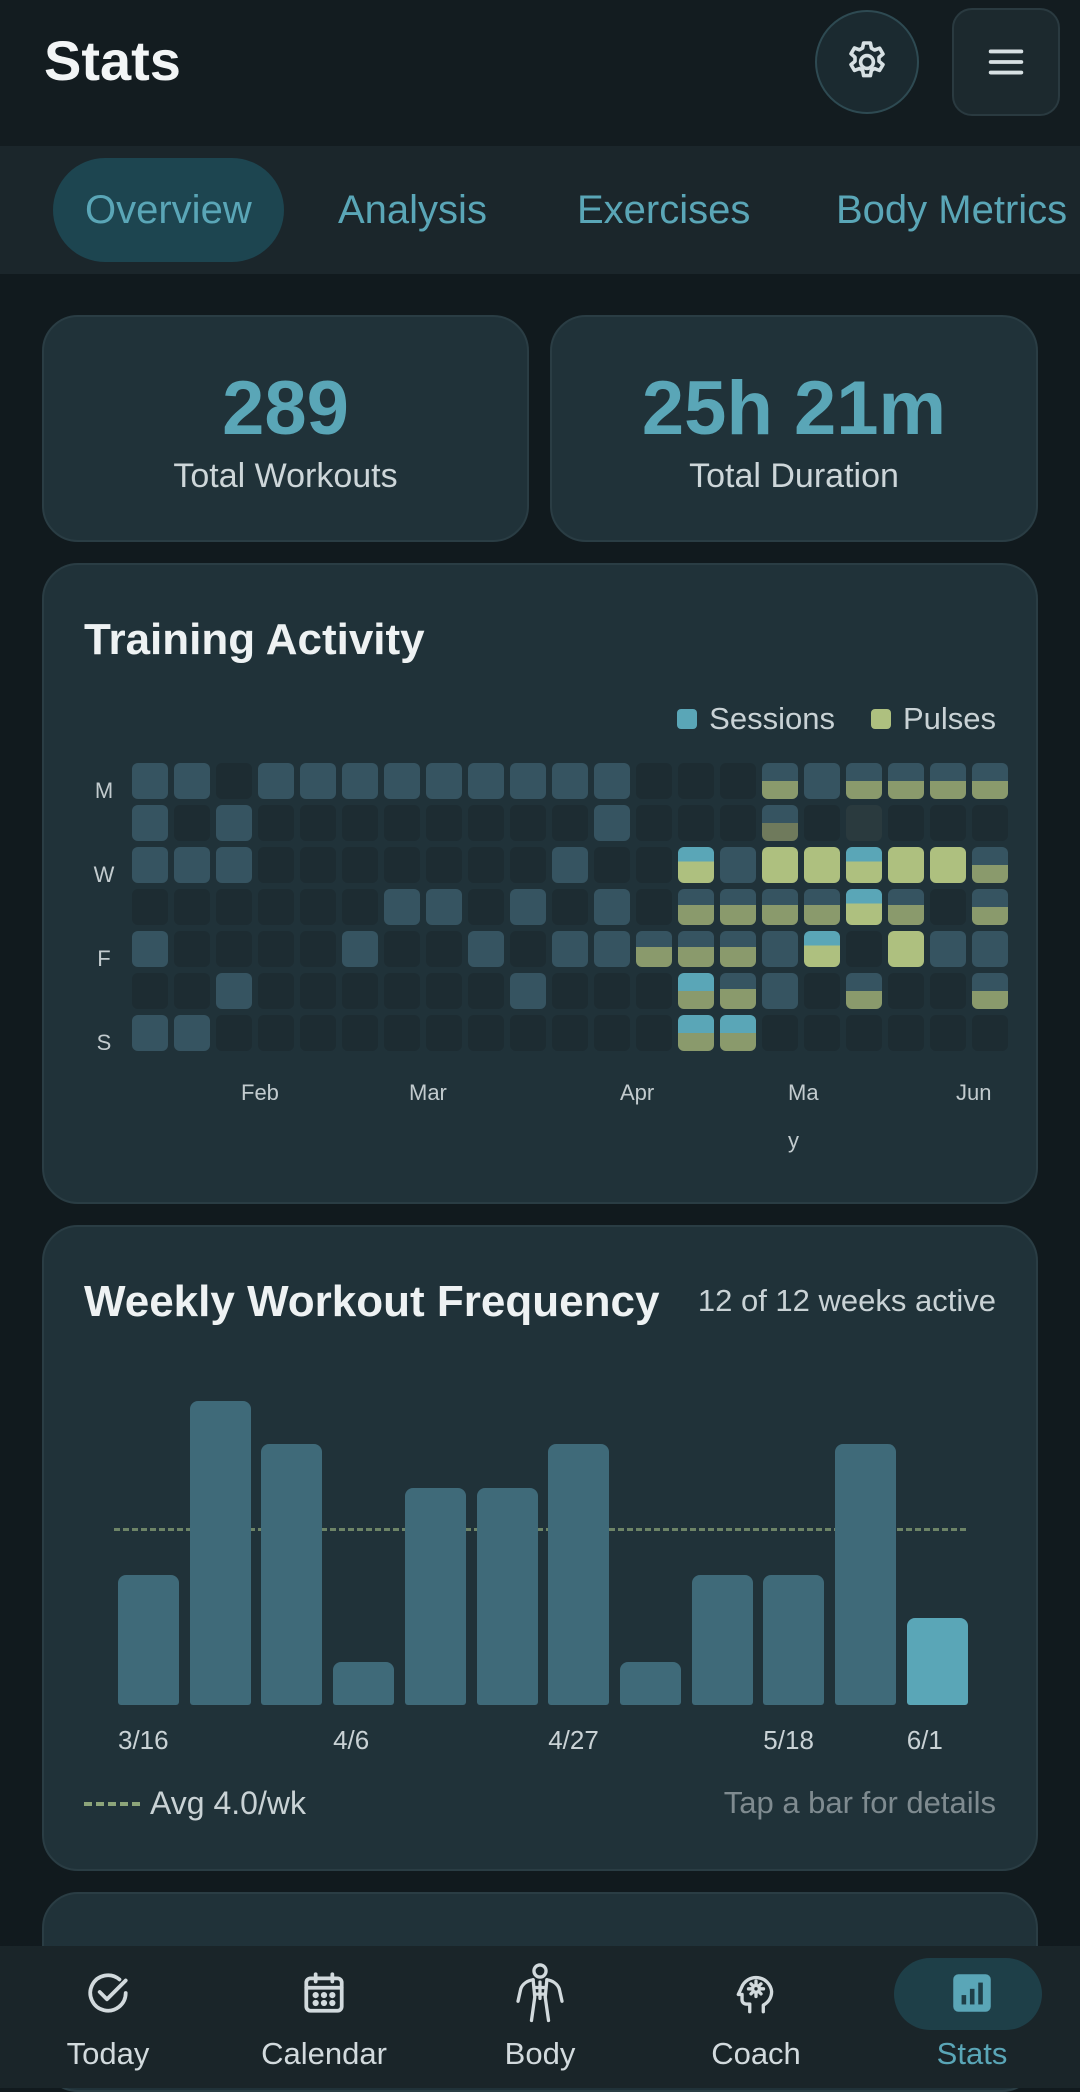 This screenshot has width=1080, height=2092. I want to click on tab-body-metrics: Body Metrics, so click(952, 210).